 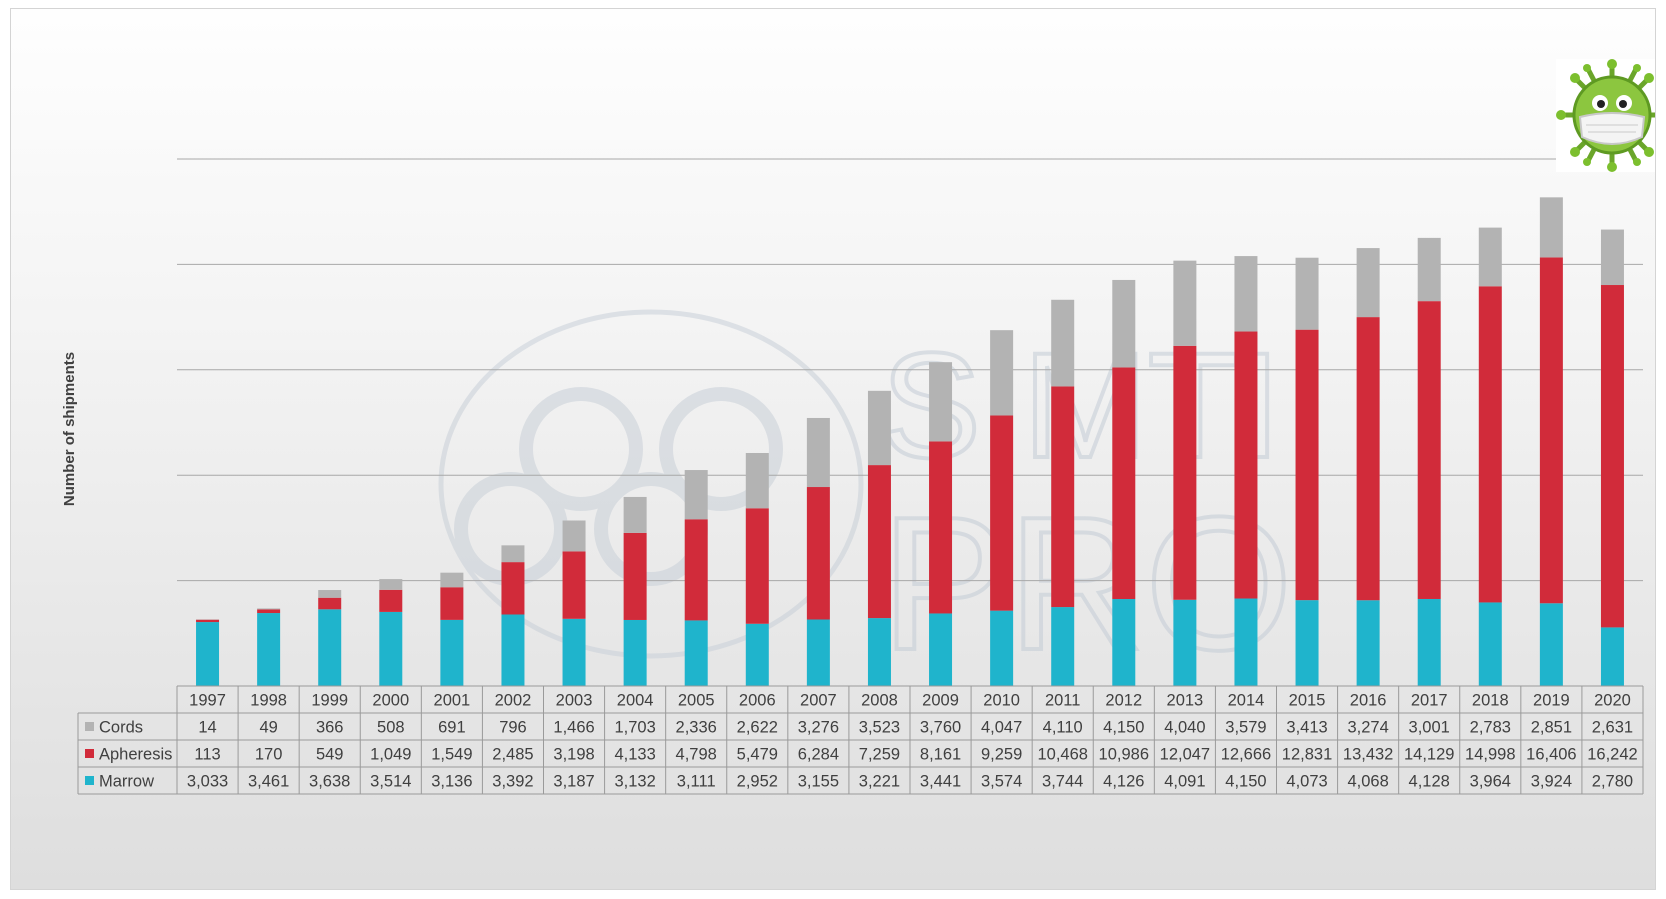 What do you see at coordinates (696, 701) in the screenshot?
I see `tick-label: 2005` at bounding box center [696, 701].